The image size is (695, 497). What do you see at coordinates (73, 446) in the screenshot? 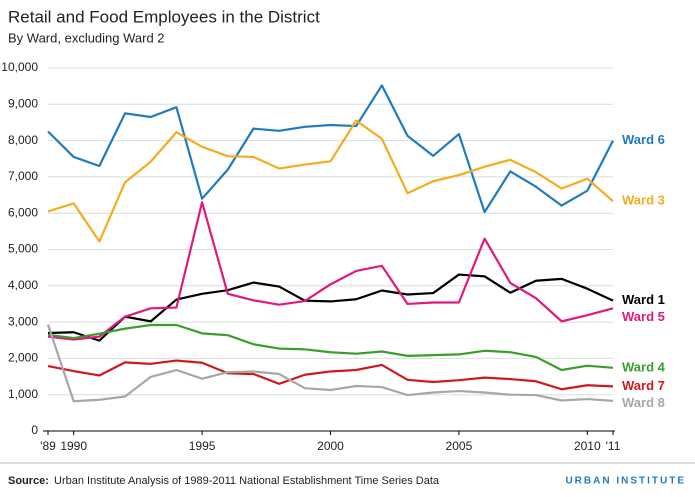
I see `x-tick-label: 1990` at bounding box center [73, 446].